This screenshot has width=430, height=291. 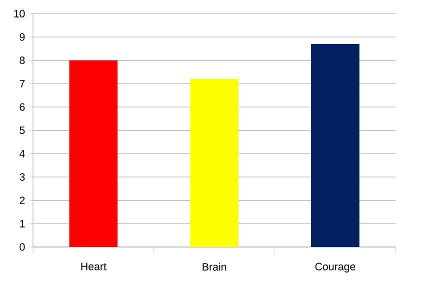 I want to click on y-tick-label: 2, so click(x=22, y=200).